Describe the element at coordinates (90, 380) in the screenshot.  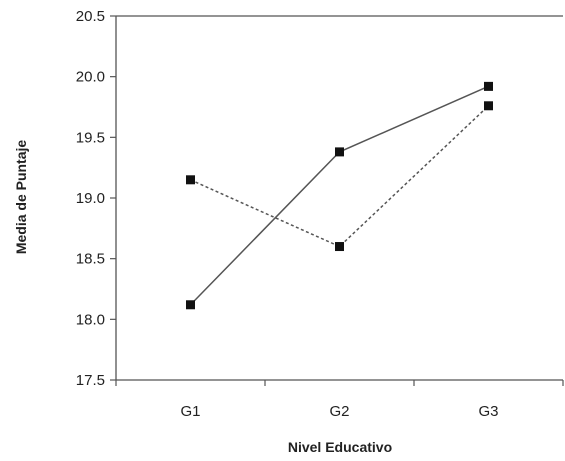
I see `y-tick-label: 17.5` at that location.